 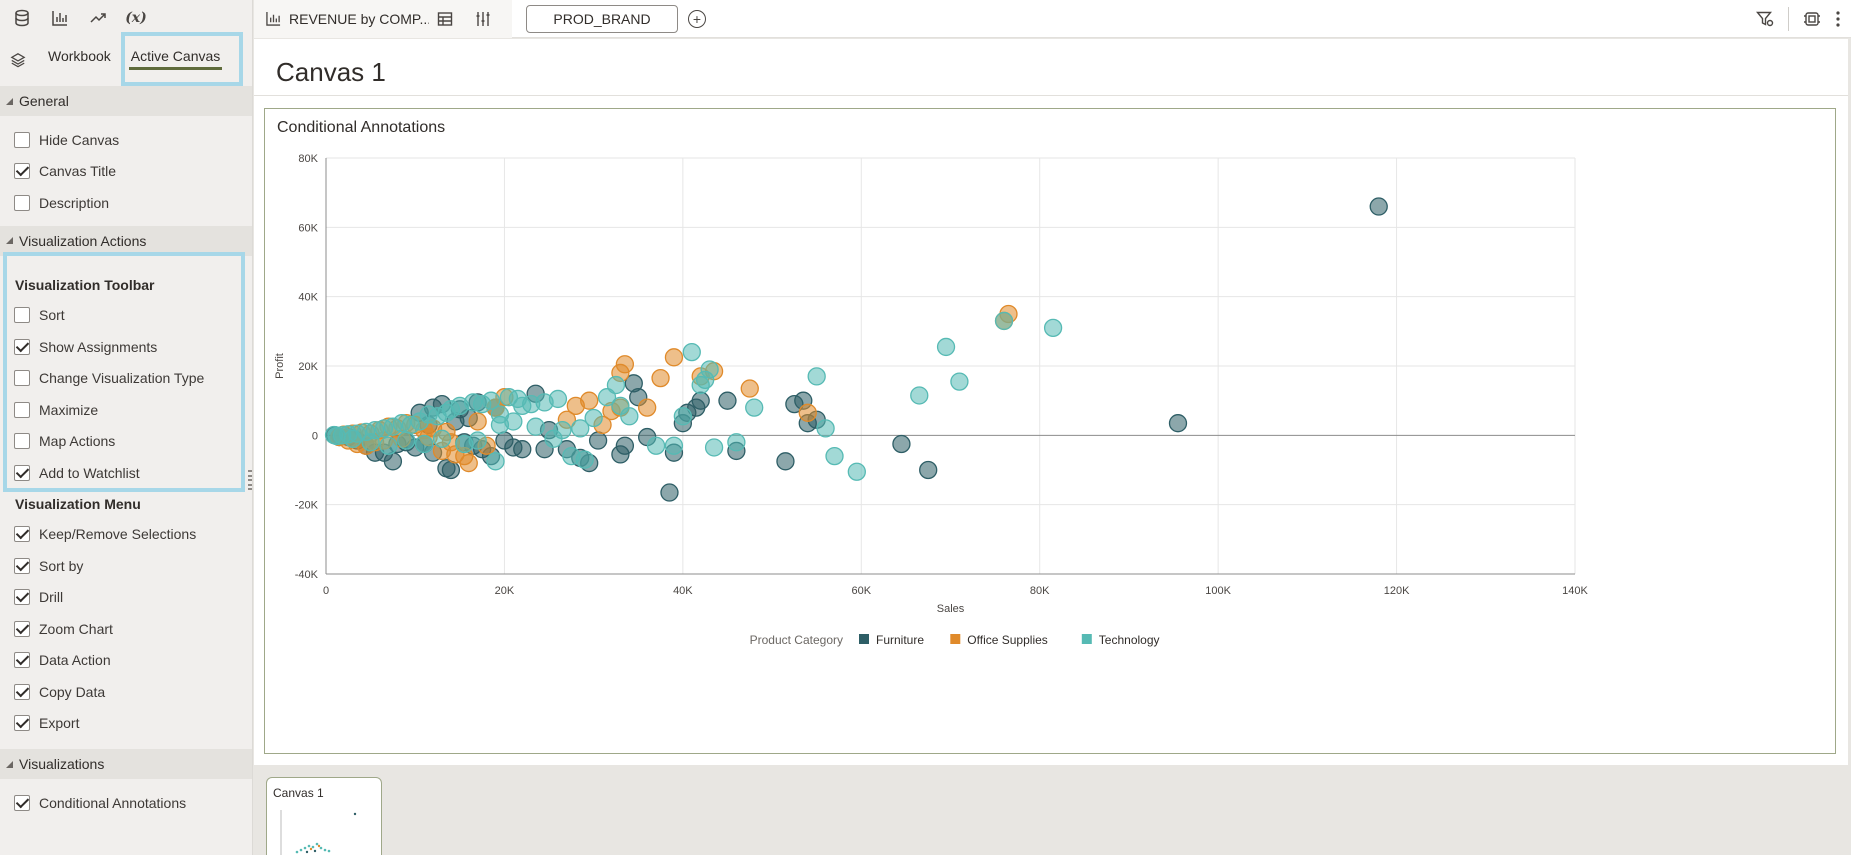 I want to click on properties-sliders-icon, so click(x=483, y=19).